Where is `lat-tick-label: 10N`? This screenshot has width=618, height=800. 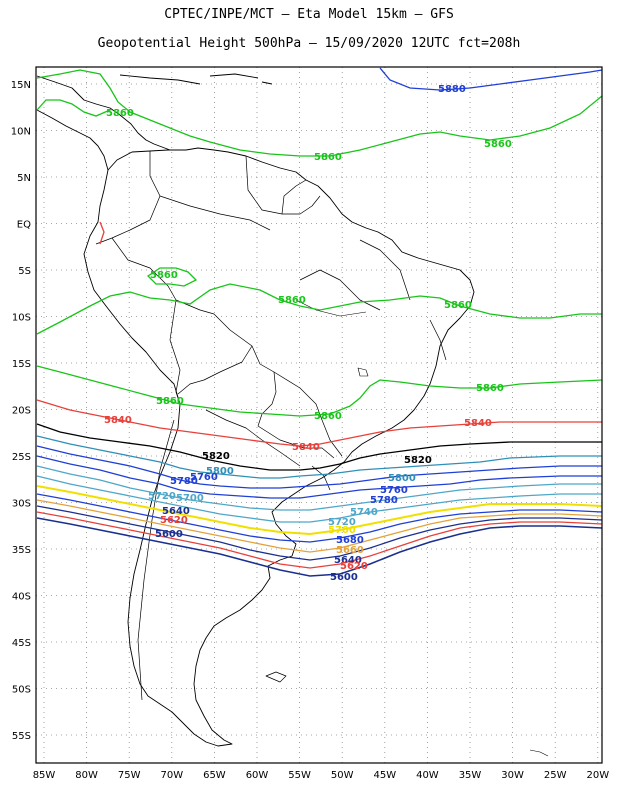
lat-tick-label: 10N is located at coordinates (21, 132).